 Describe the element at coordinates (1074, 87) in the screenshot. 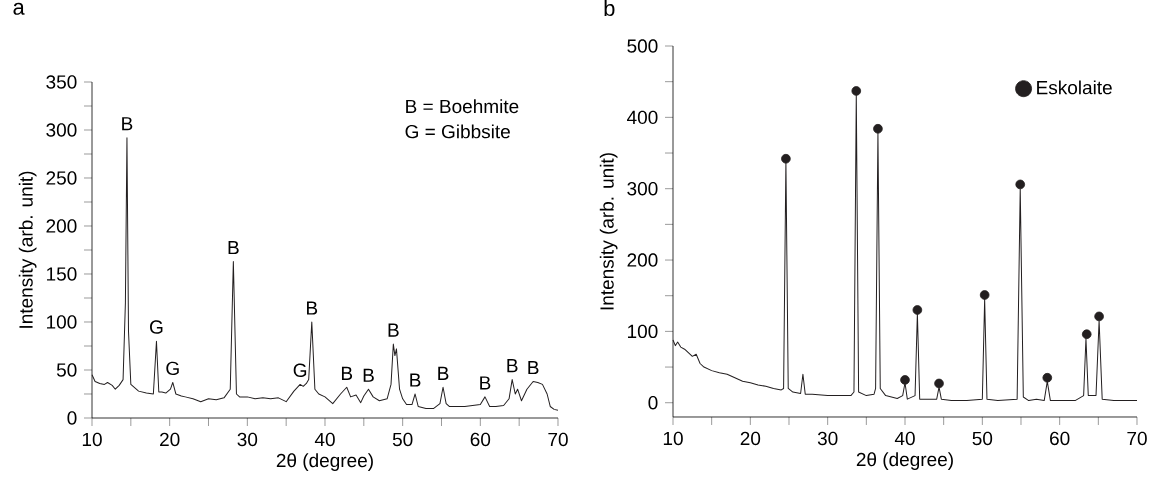

I see `legend-label: Eskolaite` at that location.